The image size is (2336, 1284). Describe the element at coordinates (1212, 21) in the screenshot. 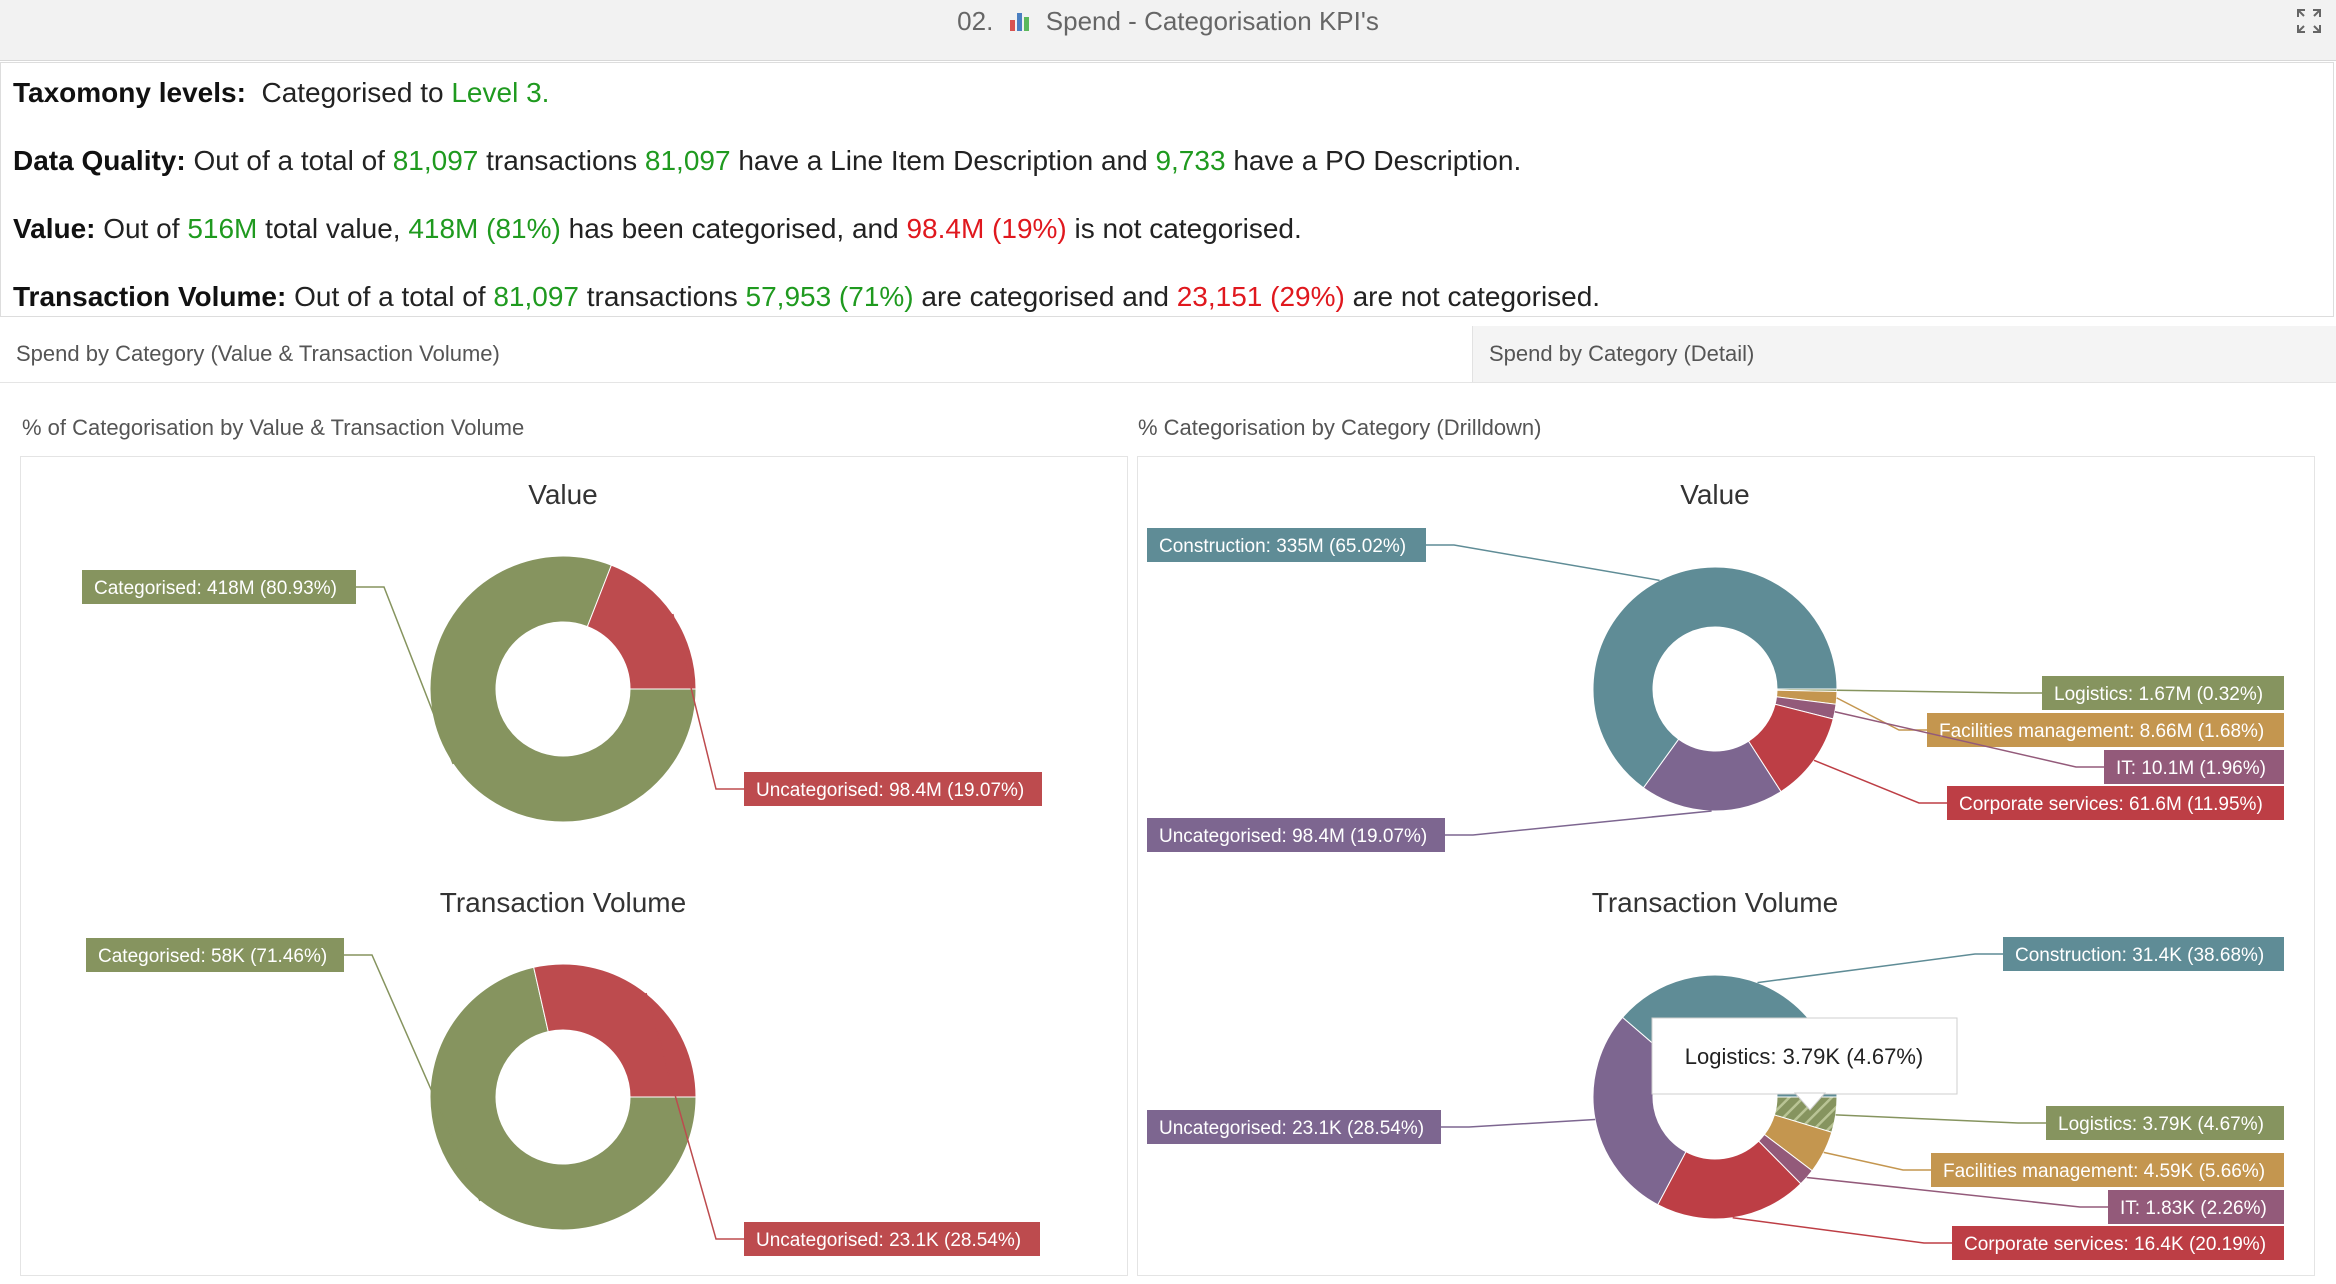

I see `title-text: Spend - Categorisation KPI's` at that location.